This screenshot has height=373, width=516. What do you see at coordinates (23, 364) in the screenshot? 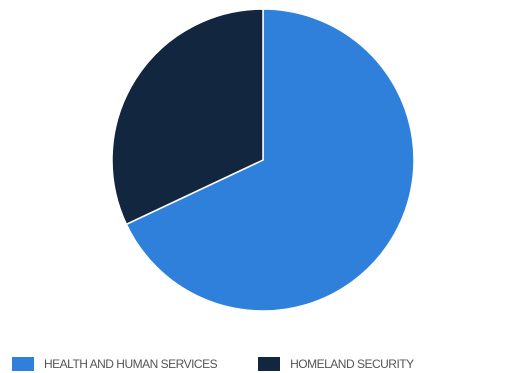
I see `legend-swatch-health-and-human-services` at bounding box center [23, 364].